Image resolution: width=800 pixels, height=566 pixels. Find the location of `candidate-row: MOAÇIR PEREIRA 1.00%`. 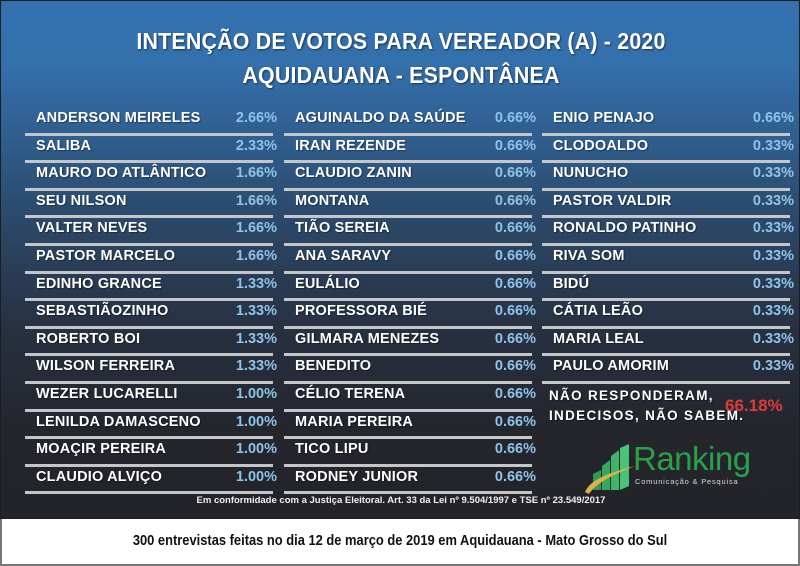

candidate-row: MOAÇIR PEREIRA 1.00% is located at coordinates (151, 453).